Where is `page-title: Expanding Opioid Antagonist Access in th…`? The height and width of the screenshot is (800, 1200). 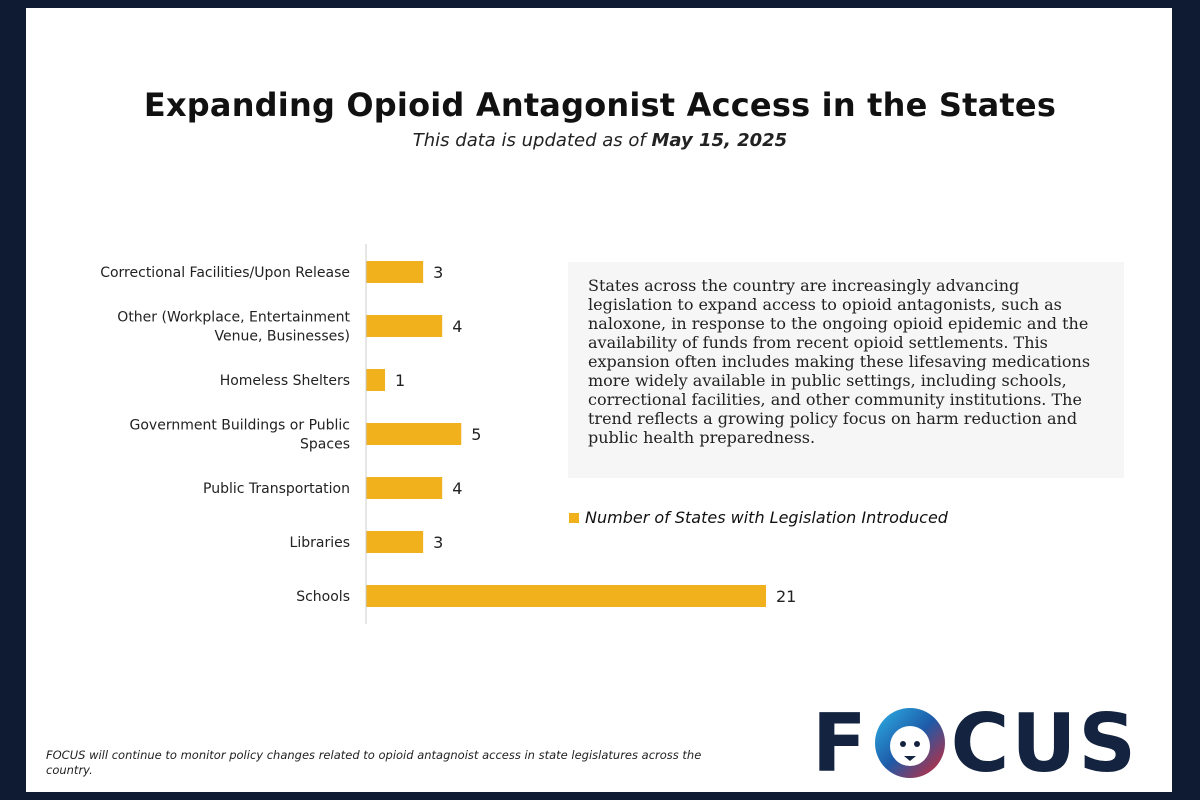
page-title: Expanding Opioid Antagonist Access in th… is located at coordinates (600, 105).